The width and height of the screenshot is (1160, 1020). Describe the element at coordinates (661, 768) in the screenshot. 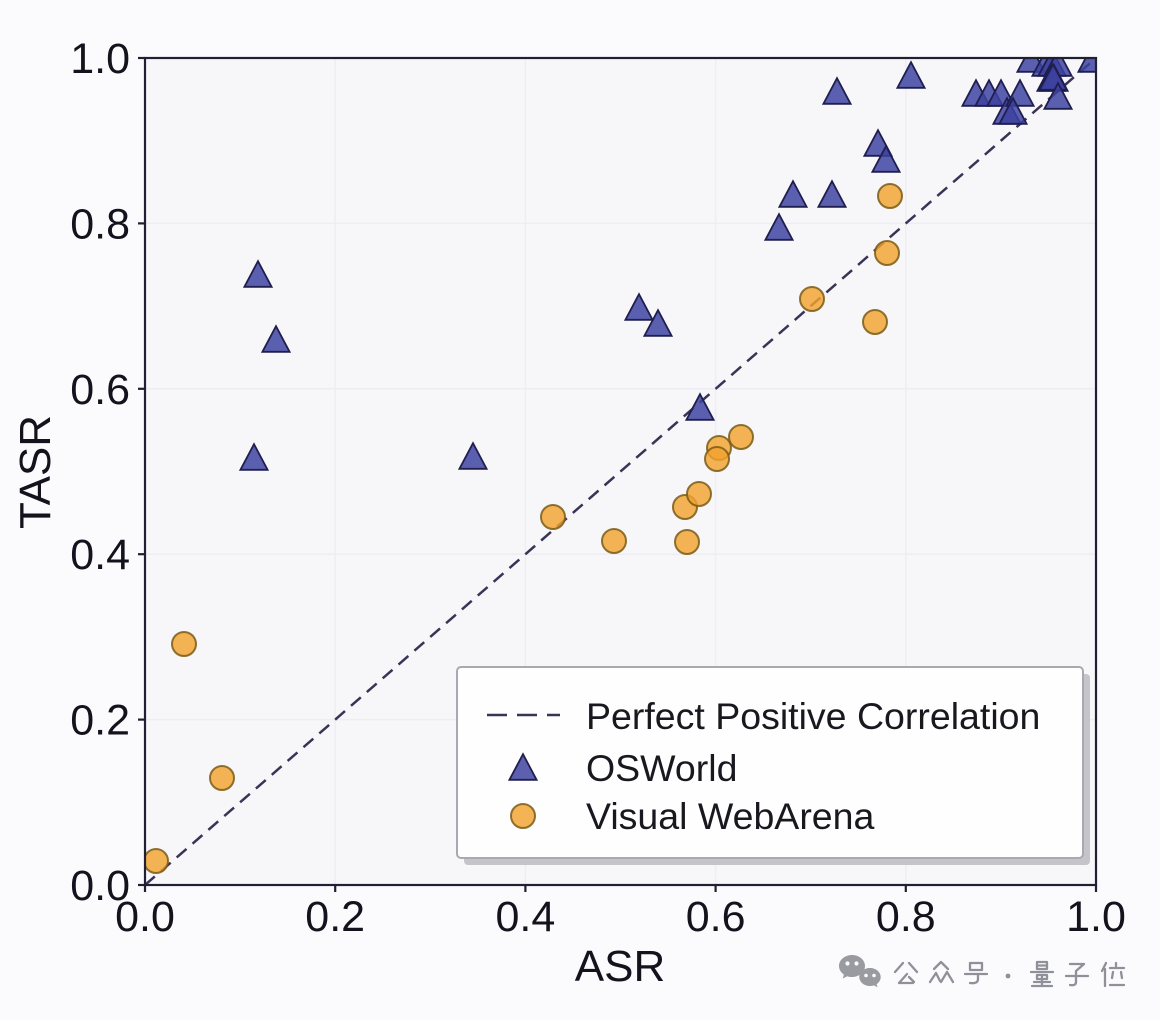

I see `svg-text: OSWorld` at that location.